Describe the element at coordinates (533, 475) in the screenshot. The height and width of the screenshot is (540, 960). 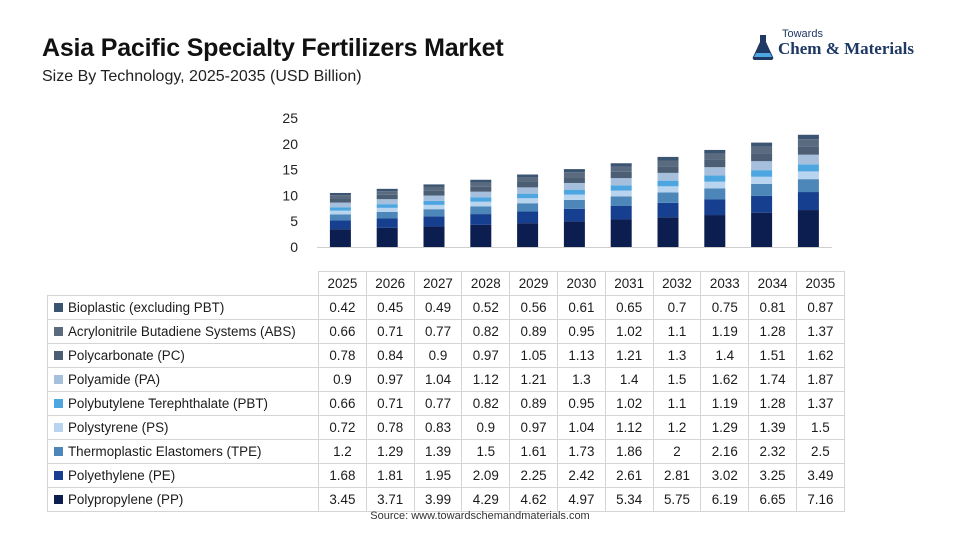
I see `data-label: 2.25` at that location.